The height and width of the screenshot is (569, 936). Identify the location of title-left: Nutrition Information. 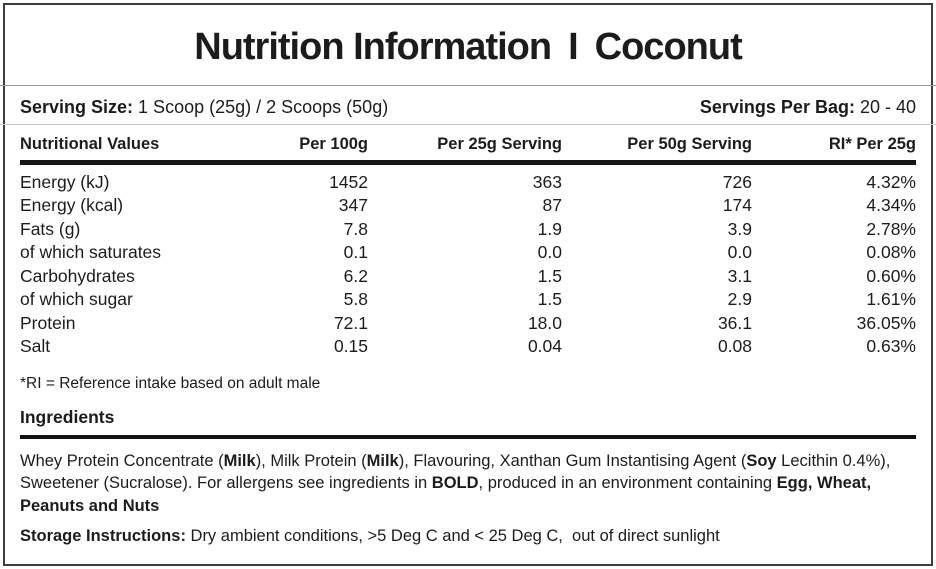
(373, 47).